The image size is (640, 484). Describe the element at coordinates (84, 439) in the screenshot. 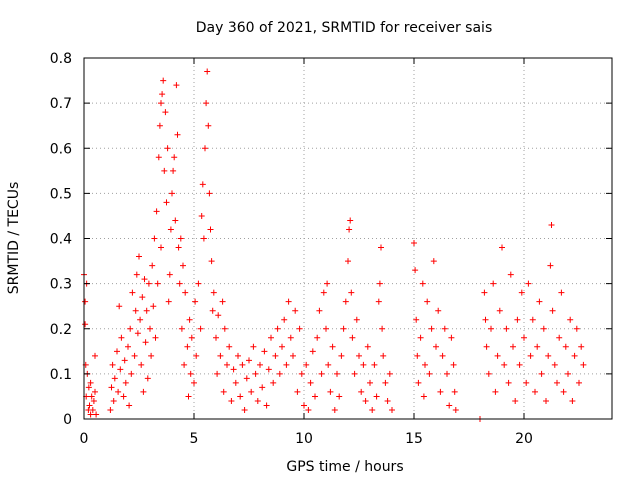

I see `x-tick-label: 0` at that location.